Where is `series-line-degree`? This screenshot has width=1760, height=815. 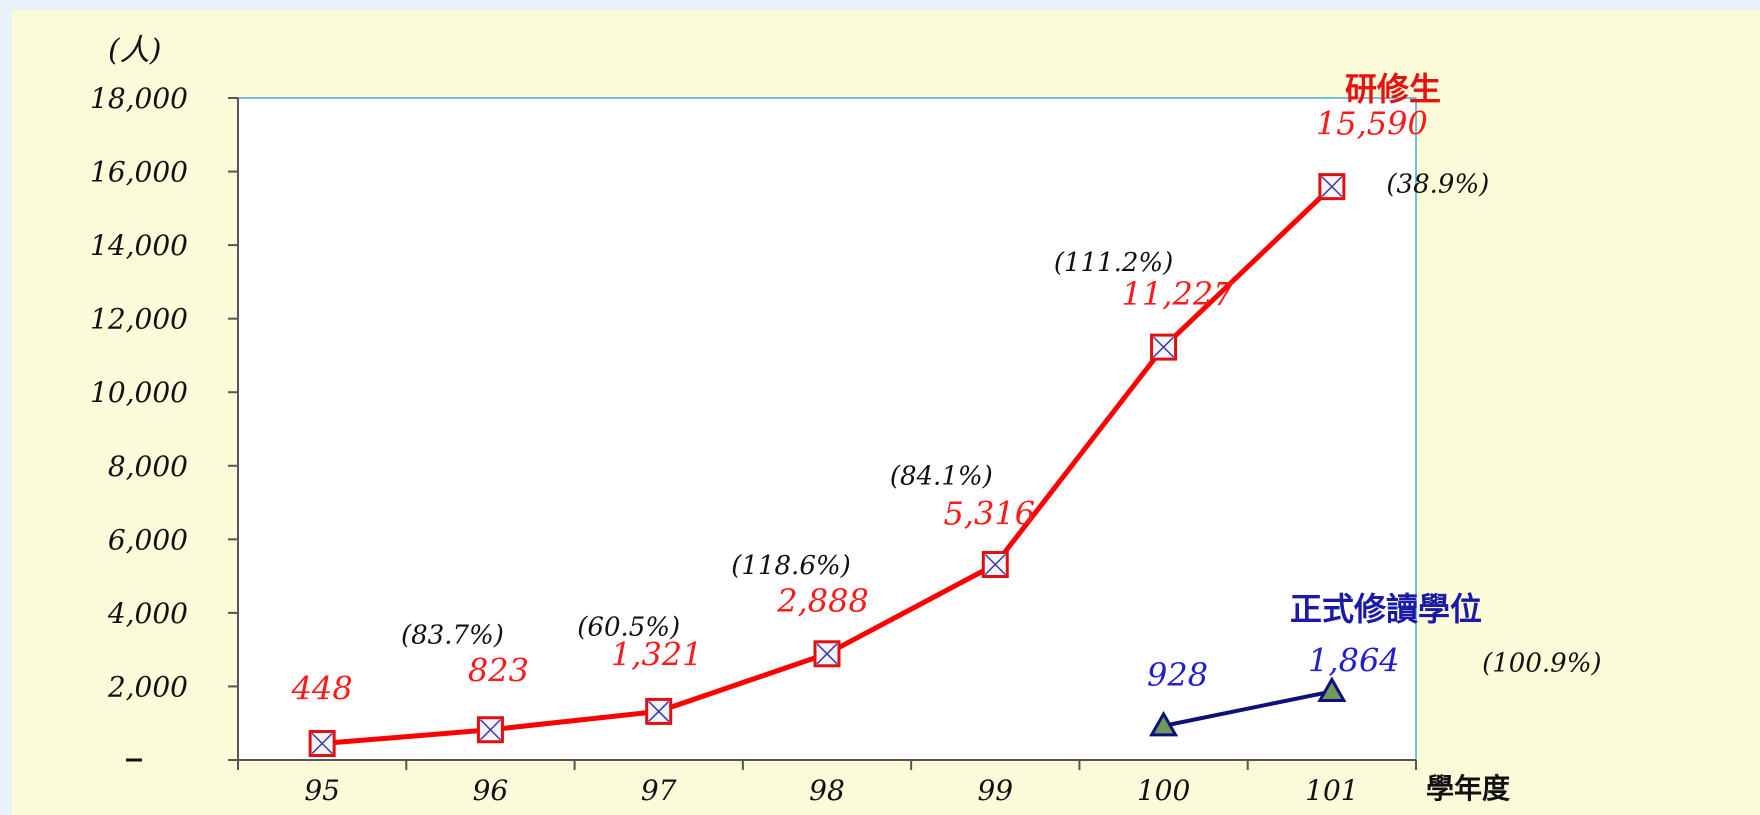 series-line-degree is located at coordinates (1248, 708).